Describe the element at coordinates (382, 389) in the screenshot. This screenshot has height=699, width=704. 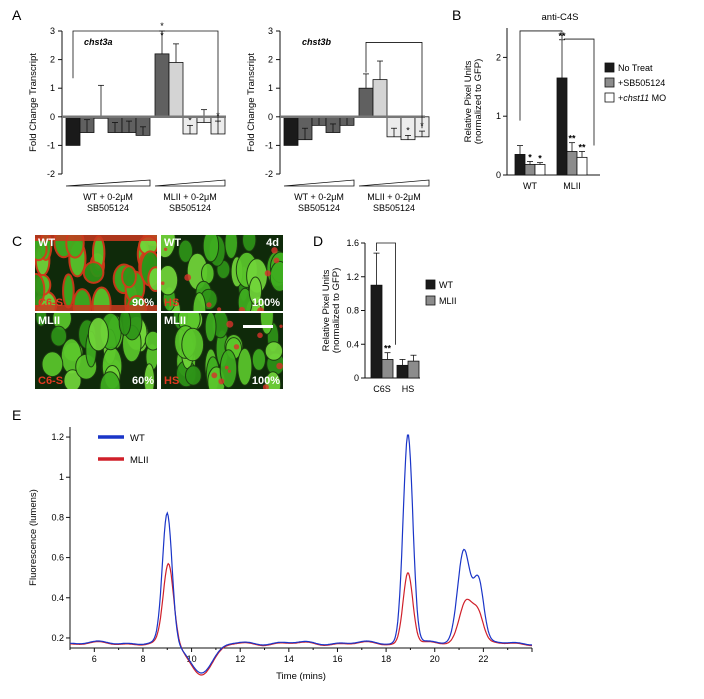
I see `x-tick-label: C6S` at that location.